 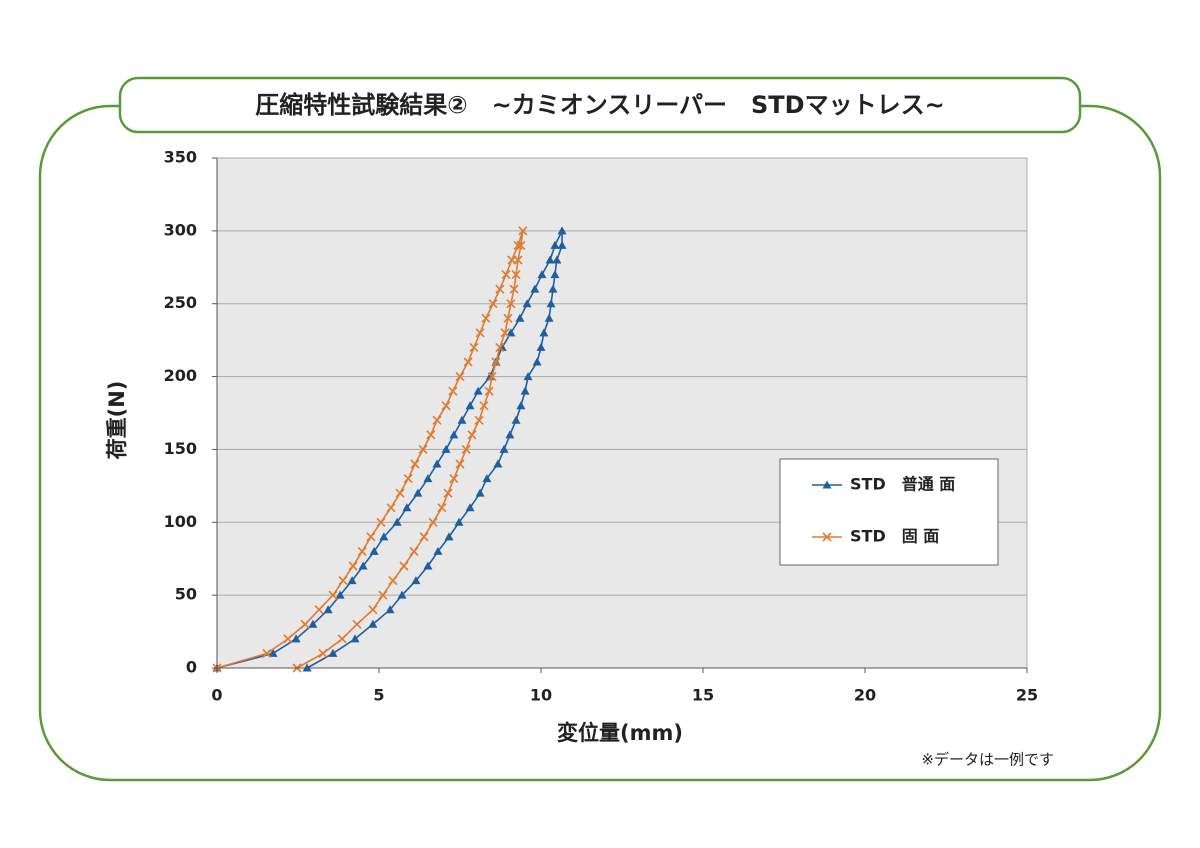 What do you see at coordinates (180, 375) in the screenshot?
I see `y-tick-label: 200` at bounding box center [180, 375].